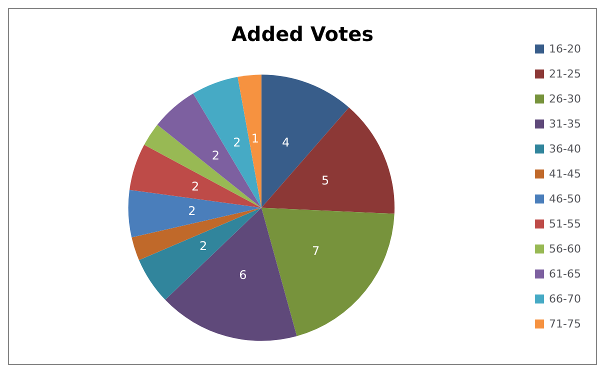  What do you see at coordinates (565, 149) in the screenshot?
I see `legend-label: 36-40` at bounding box center [565, 149].